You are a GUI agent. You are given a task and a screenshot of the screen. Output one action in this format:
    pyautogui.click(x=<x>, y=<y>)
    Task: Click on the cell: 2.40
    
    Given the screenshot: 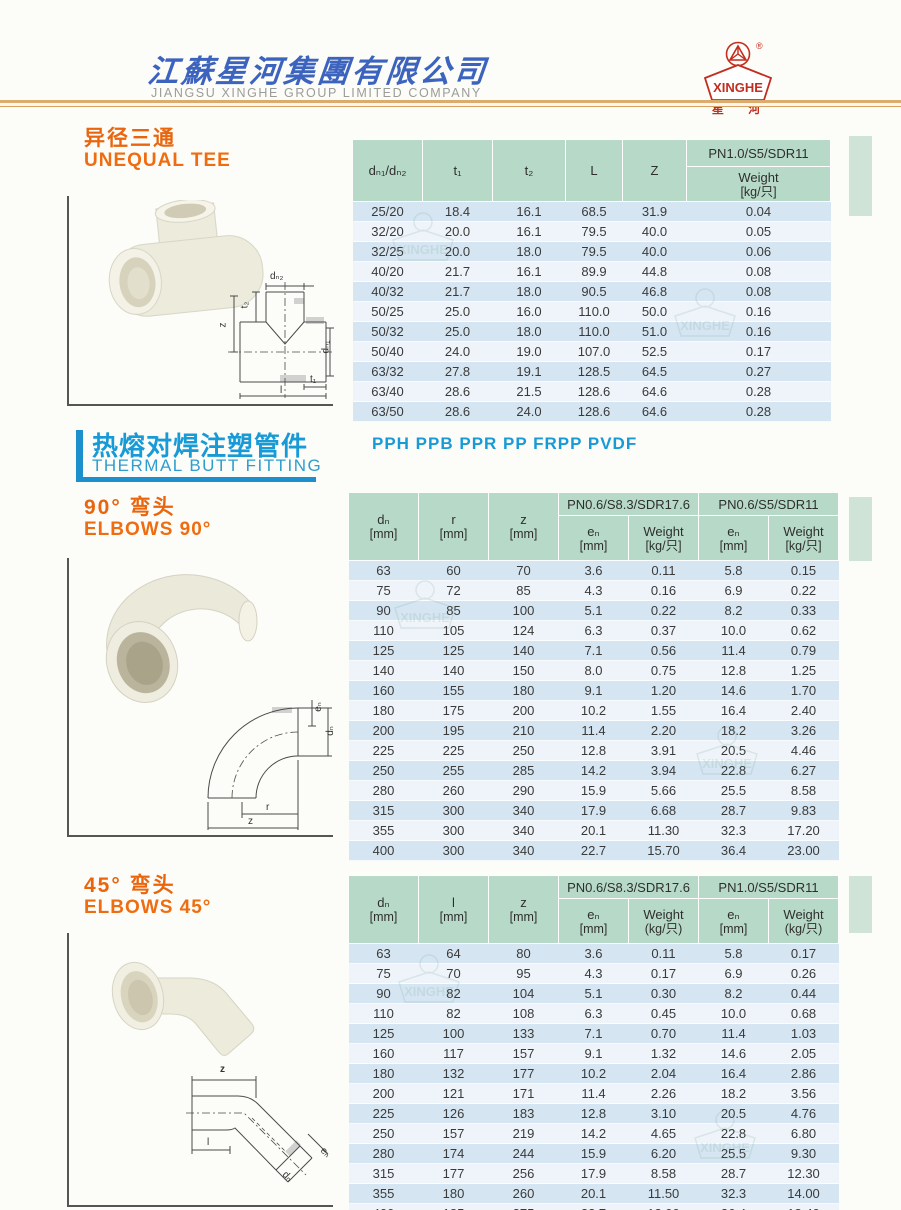 What is the action you would take?
    pyautogui.click(x=803, y=710)
    